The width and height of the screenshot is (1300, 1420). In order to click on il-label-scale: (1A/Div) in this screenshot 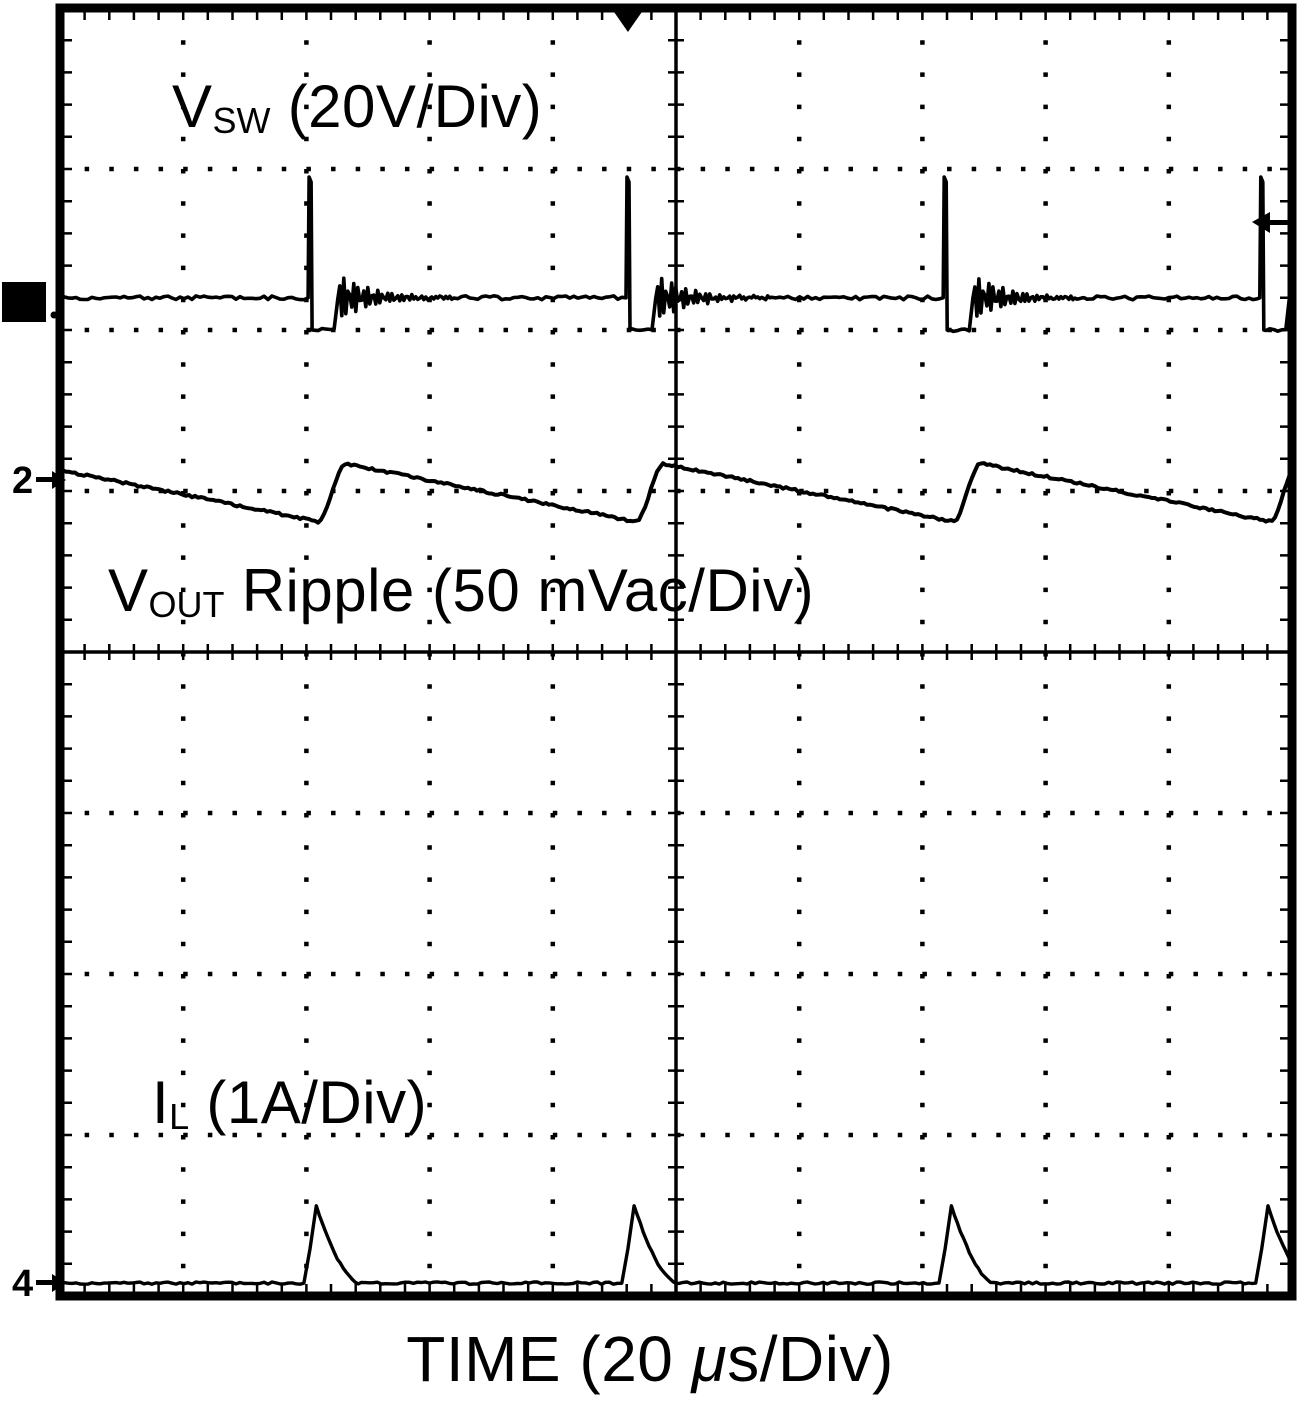, I will do `click(308, 1102)`.